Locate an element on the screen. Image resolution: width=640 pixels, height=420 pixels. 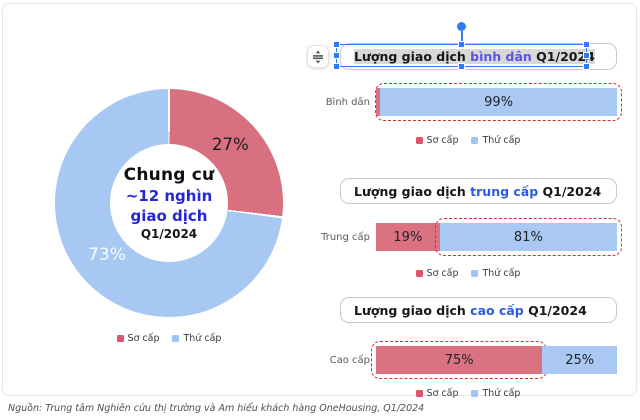
bar-segment-thu-cap: 81% is located at coordinates (528, 237).